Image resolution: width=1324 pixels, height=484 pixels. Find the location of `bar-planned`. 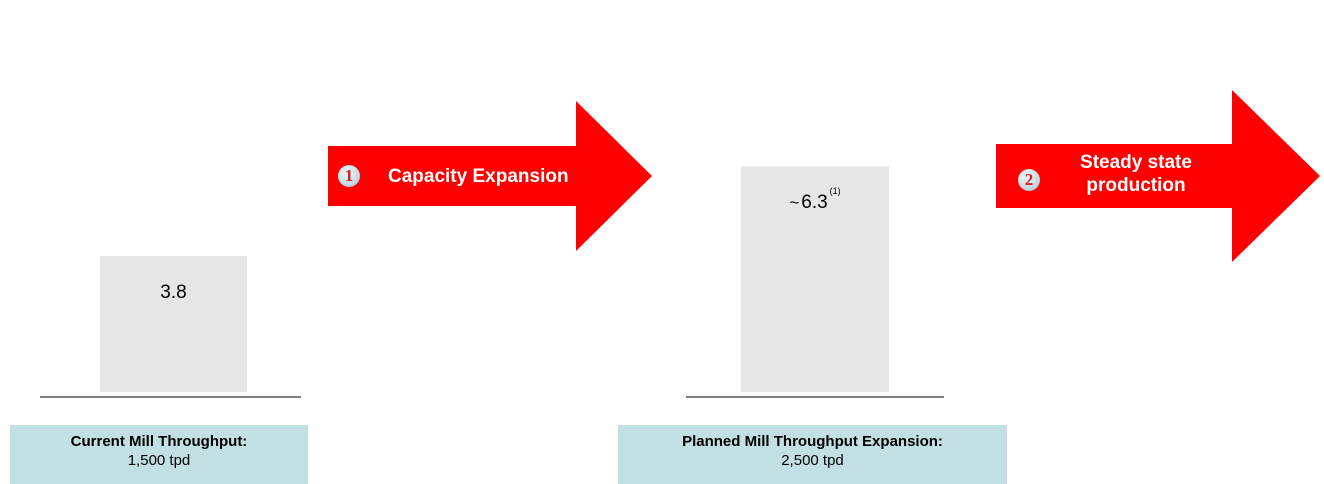

bar-planned is located at coordinates (815, 279).